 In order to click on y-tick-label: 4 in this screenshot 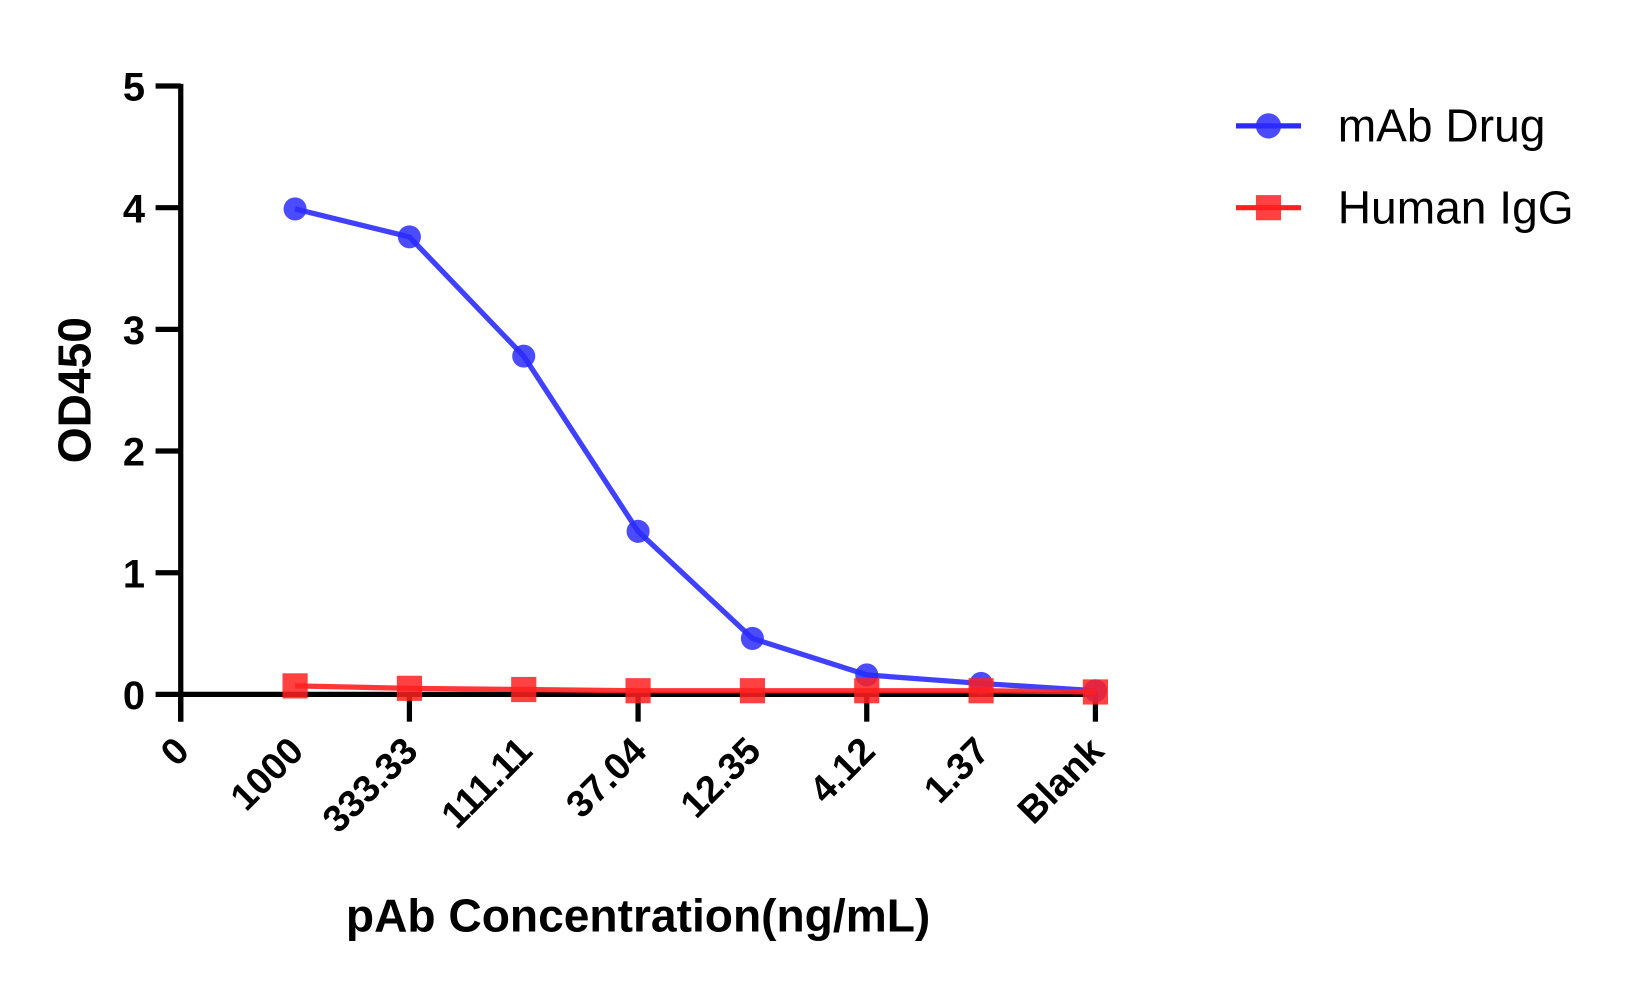, I will do `click(134, 209)`.